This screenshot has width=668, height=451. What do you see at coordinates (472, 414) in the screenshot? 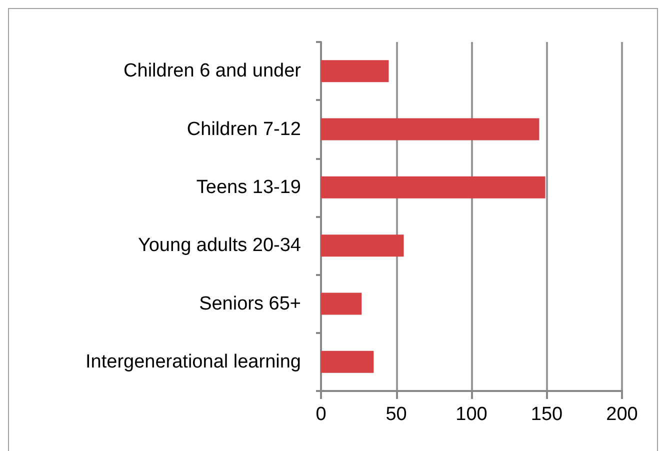
I see `x-tick-label: 100` at bounding box center [472, 414].